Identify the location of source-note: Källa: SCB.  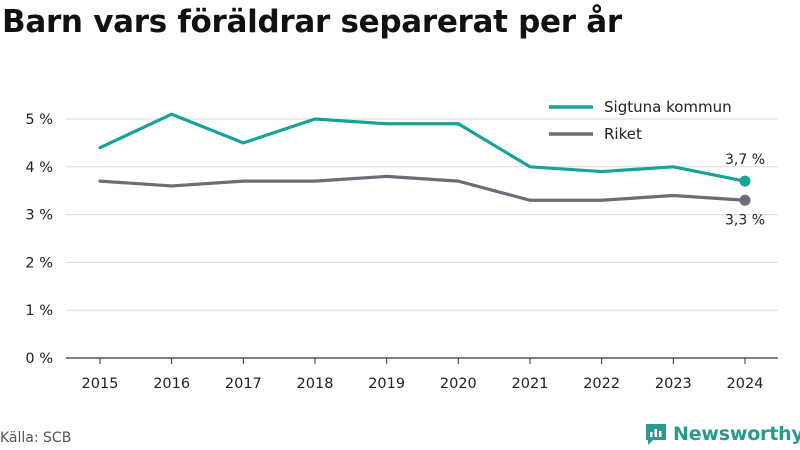
(36, 438).